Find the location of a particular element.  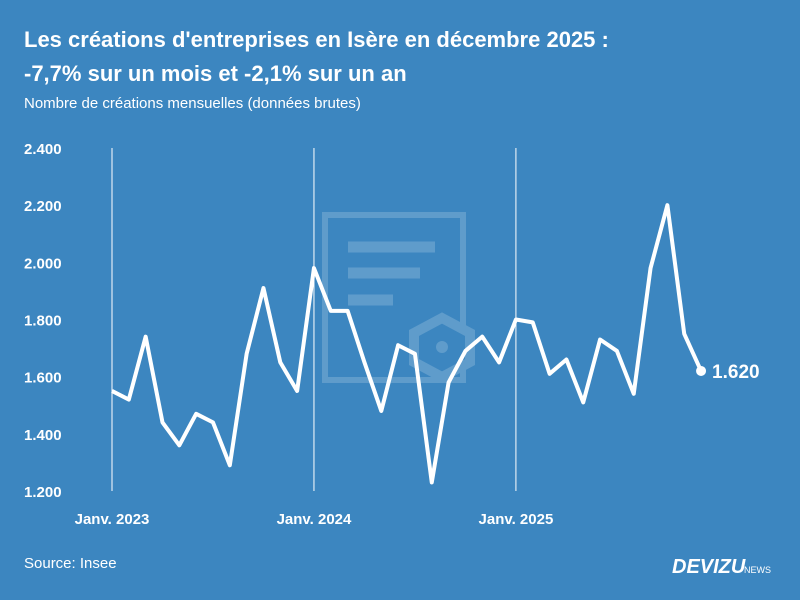

chart-title: -7,7% sur un mois et -2,1% sur un an is located at coordinates (215, 73).